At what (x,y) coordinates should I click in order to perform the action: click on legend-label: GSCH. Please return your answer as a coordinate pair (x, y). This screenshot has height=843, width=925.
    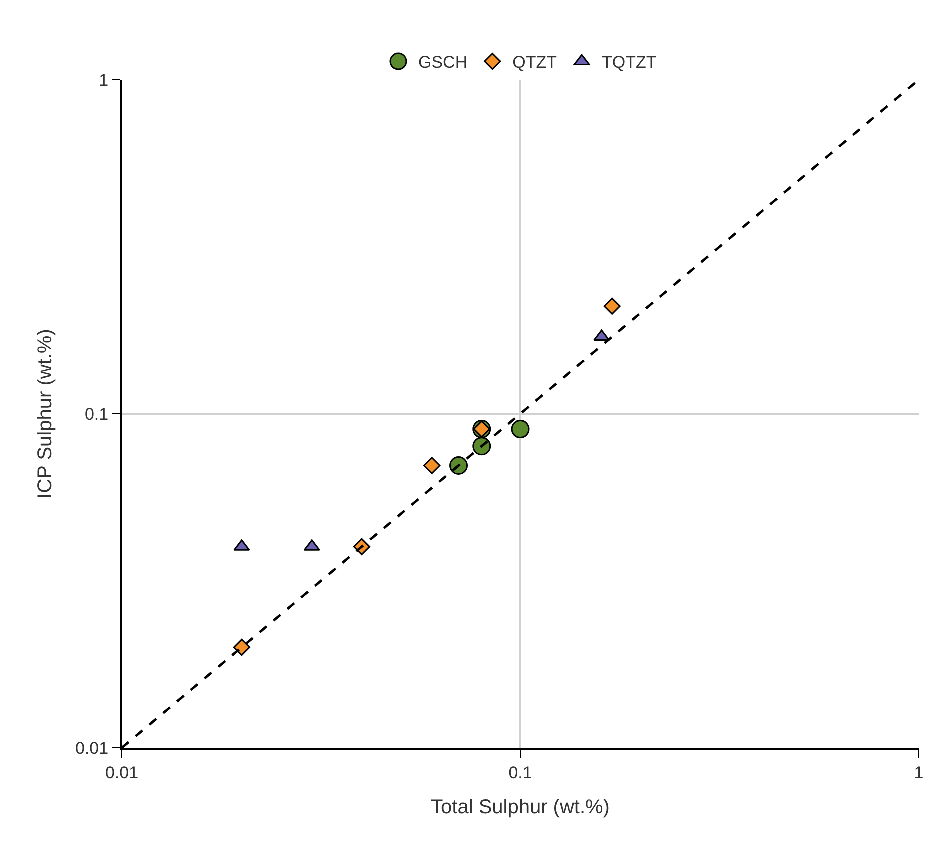
    Looking at the image, I should click on (443, 62).